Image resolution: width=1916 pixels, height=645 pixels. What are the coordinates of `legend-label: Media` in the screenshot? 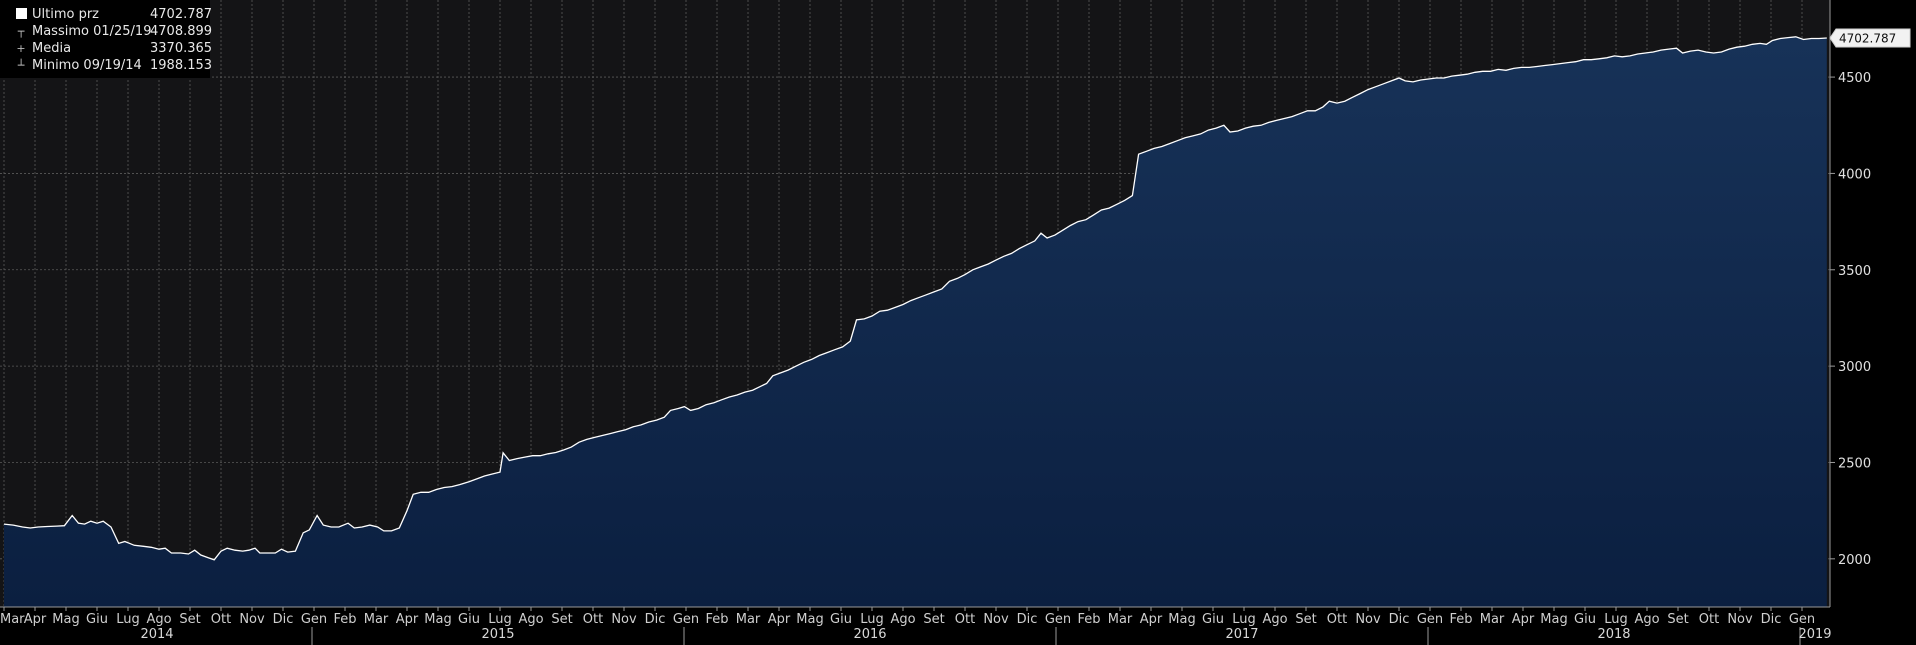 It's located at (52, 48).